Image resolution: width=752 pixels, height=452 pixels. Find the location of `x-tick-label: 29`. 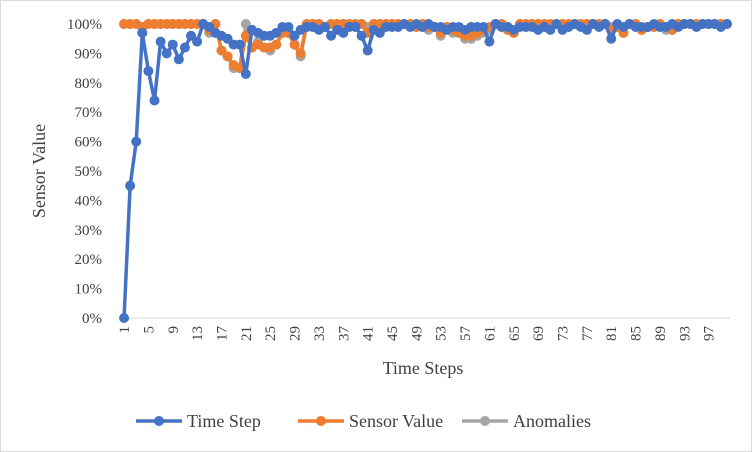

x-tick-label: 29 is located at coordinates (296, 333).